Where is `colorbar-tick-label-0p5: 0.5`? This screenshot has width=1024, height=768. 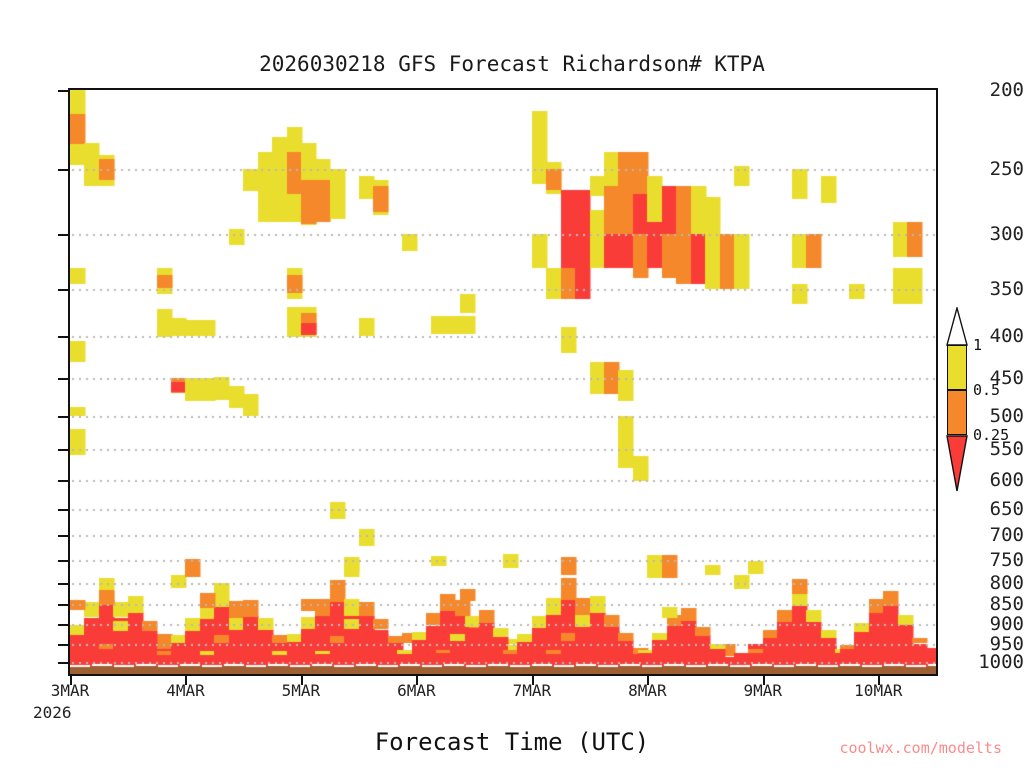 colorbar-tick-label-0p5: 0.5 is located at coordinates (987, 390).